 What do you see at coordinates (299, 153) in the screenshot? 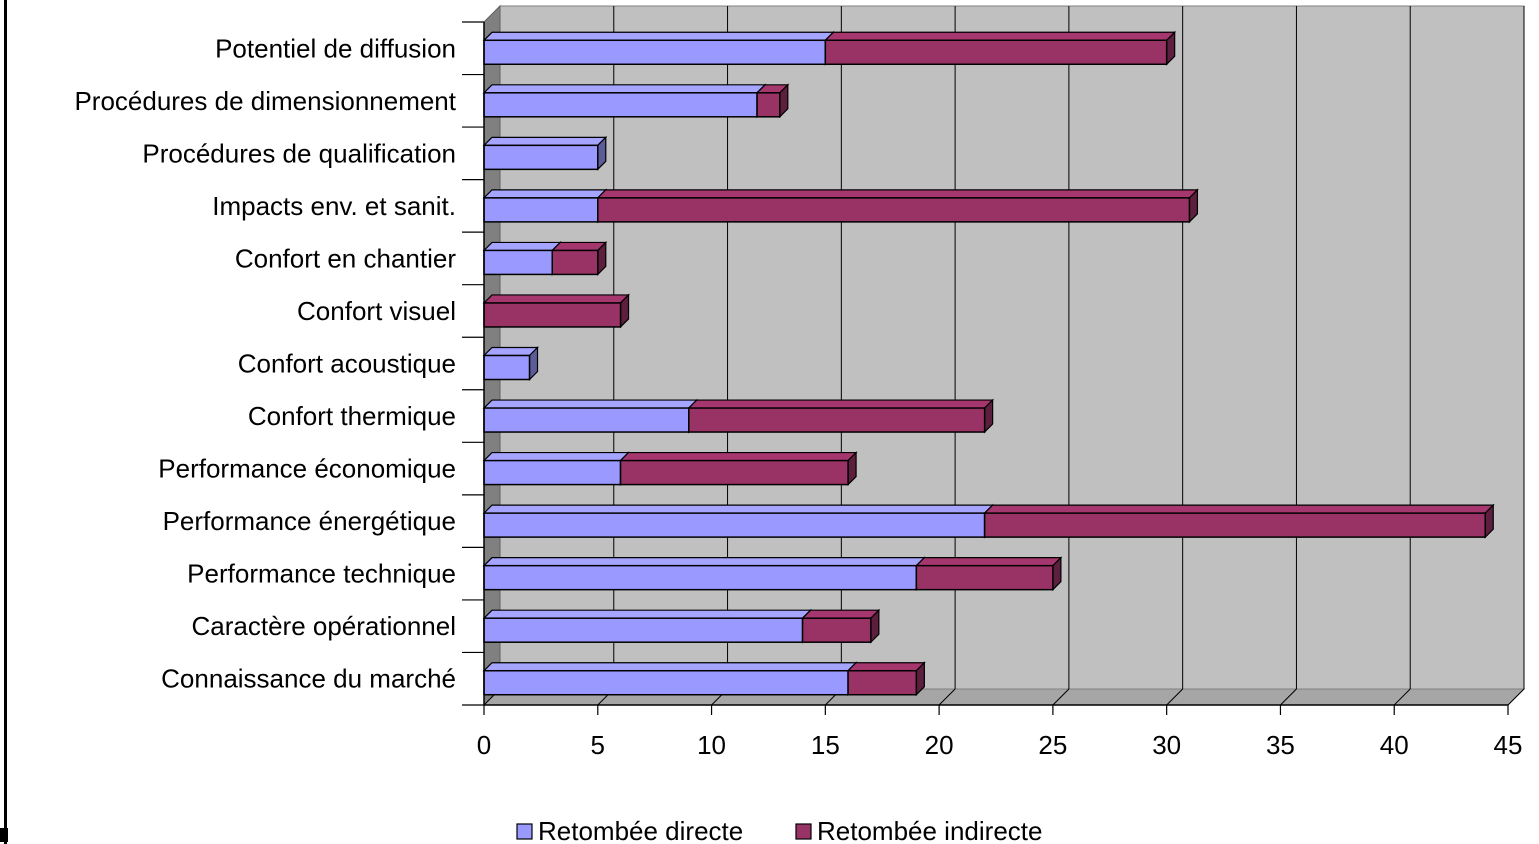
I see `category-label: Procédures de qualification` at bounding box center [299, 153].